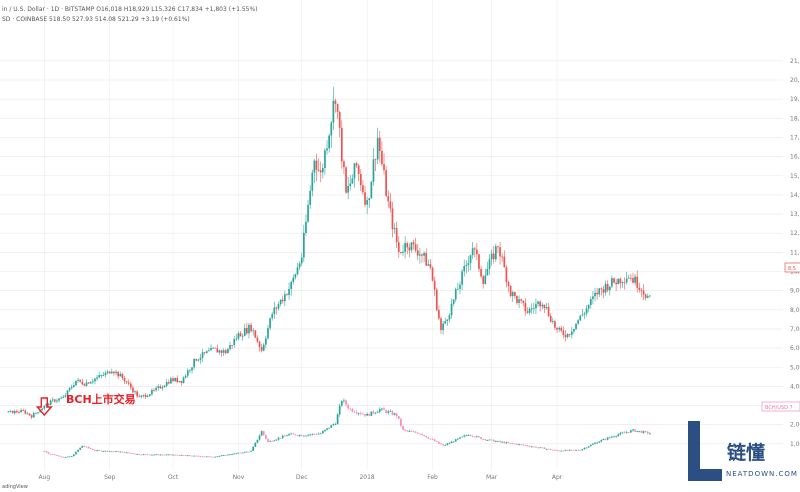  Describe the element at coordinates (557, 477) in the screenshot. I see `x-tick-label: Apr` at that location.